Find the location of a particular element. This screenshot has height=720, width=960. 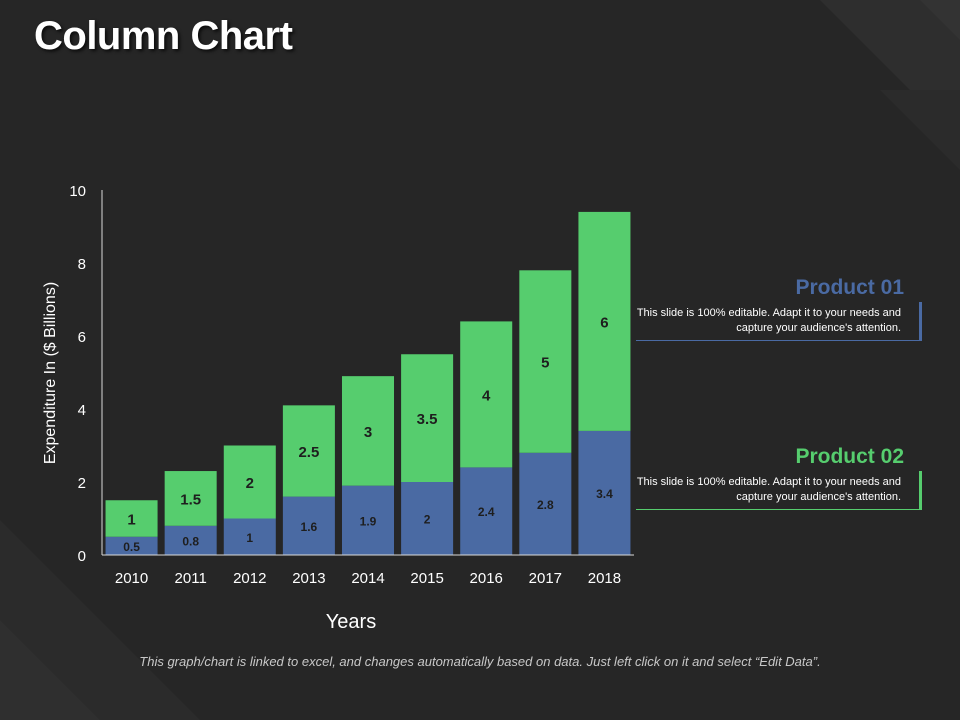

page-title: Column Chart is located at coordinates (163, 36).